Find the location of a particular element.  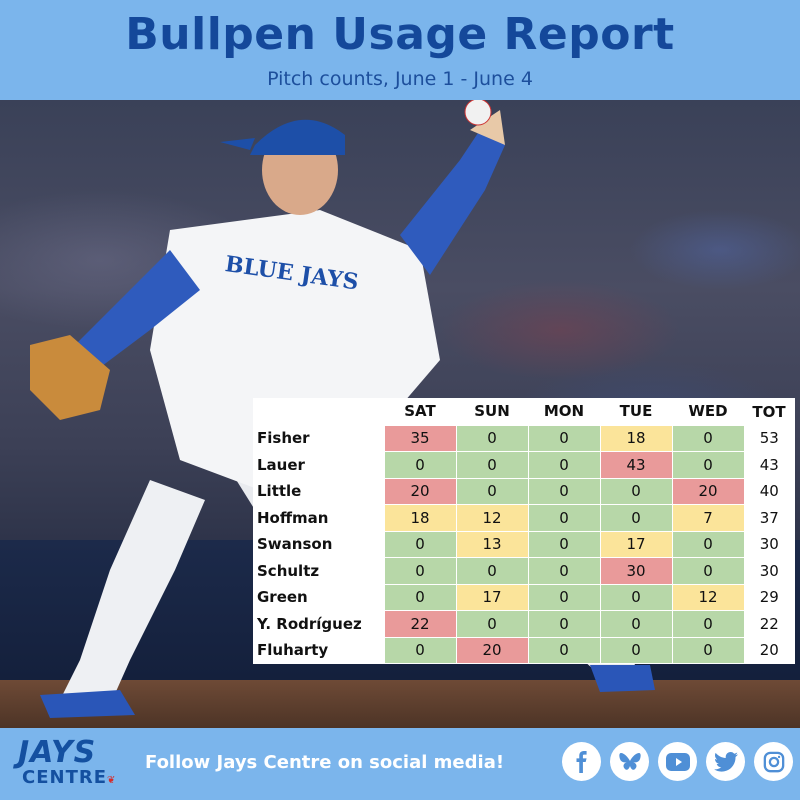

header-cell-tue: TUE is located at coordinates (636, 411).